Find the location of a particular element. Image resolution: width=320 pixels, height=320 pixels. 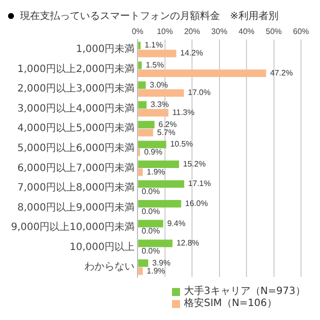

y-tick-label: わからない is located at coordinates (109, 267).